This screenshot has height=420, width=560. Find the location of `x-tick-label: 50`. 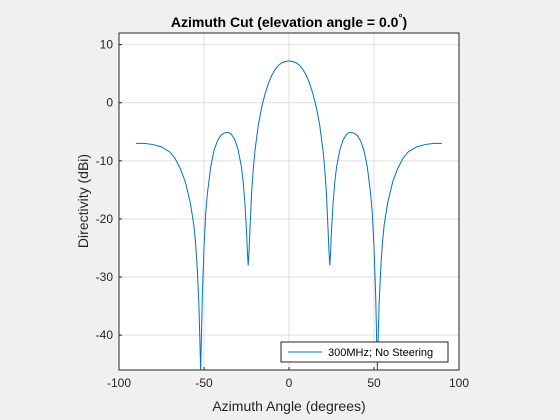

x-tick-label: 50 is located at coordinates (374, 383).